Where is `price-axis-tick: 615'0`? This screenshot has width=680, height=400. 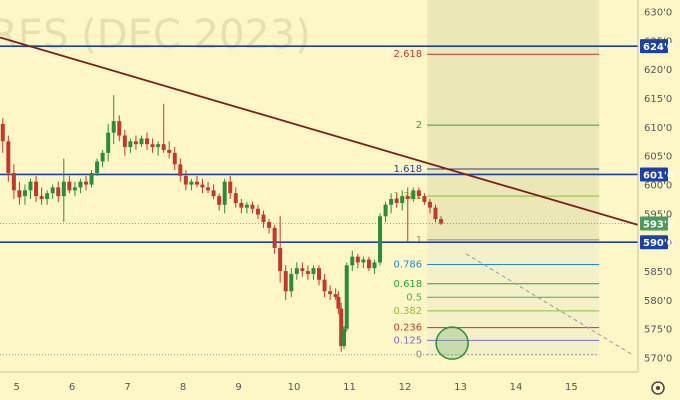
price-axis-tick: 615'0 is located at coordinates (658, 99).